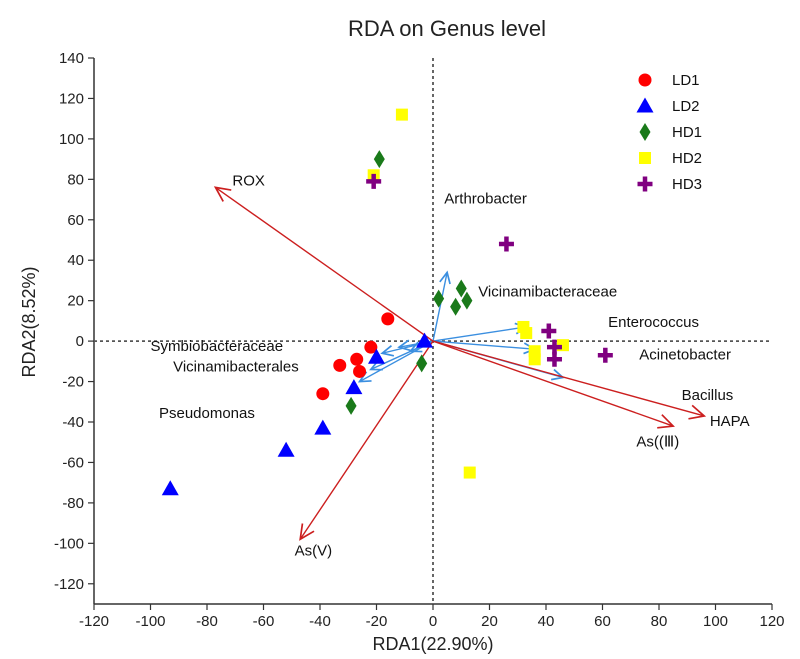 The width and height of the screenshot is (800, 659). I want to click on annotation-label: Arthrobacter, so click(485, 199).